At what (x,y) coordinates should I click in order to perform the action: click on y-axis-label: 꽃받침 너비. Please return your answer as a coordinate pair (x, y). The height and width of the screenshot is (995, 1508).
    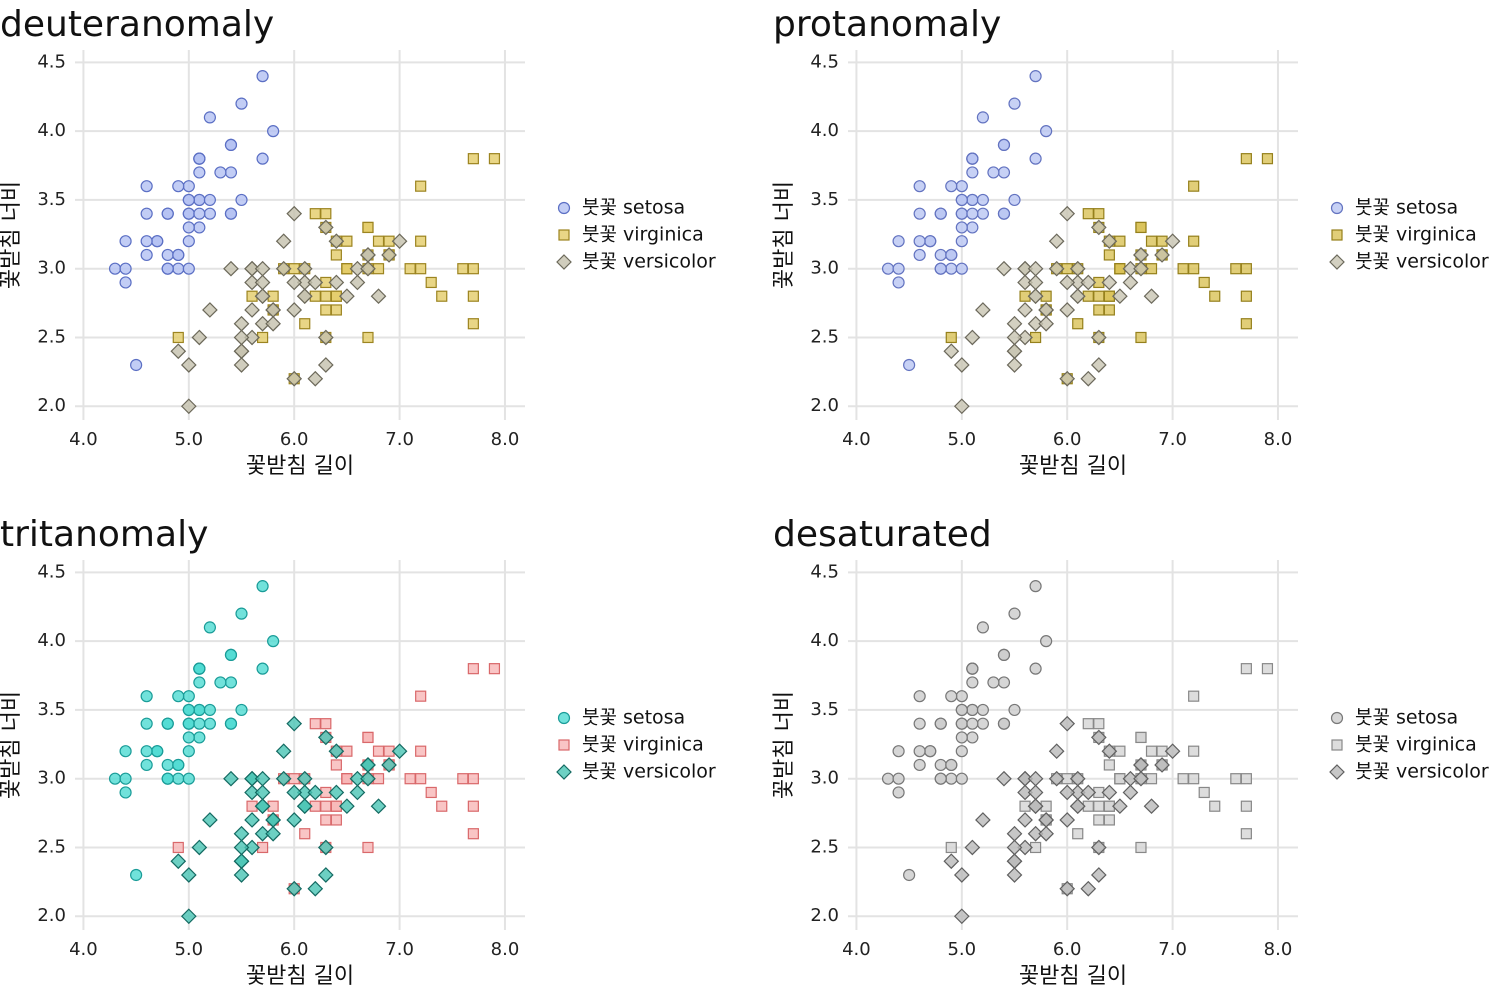
    Looking at the image, I should click on (784, 745).